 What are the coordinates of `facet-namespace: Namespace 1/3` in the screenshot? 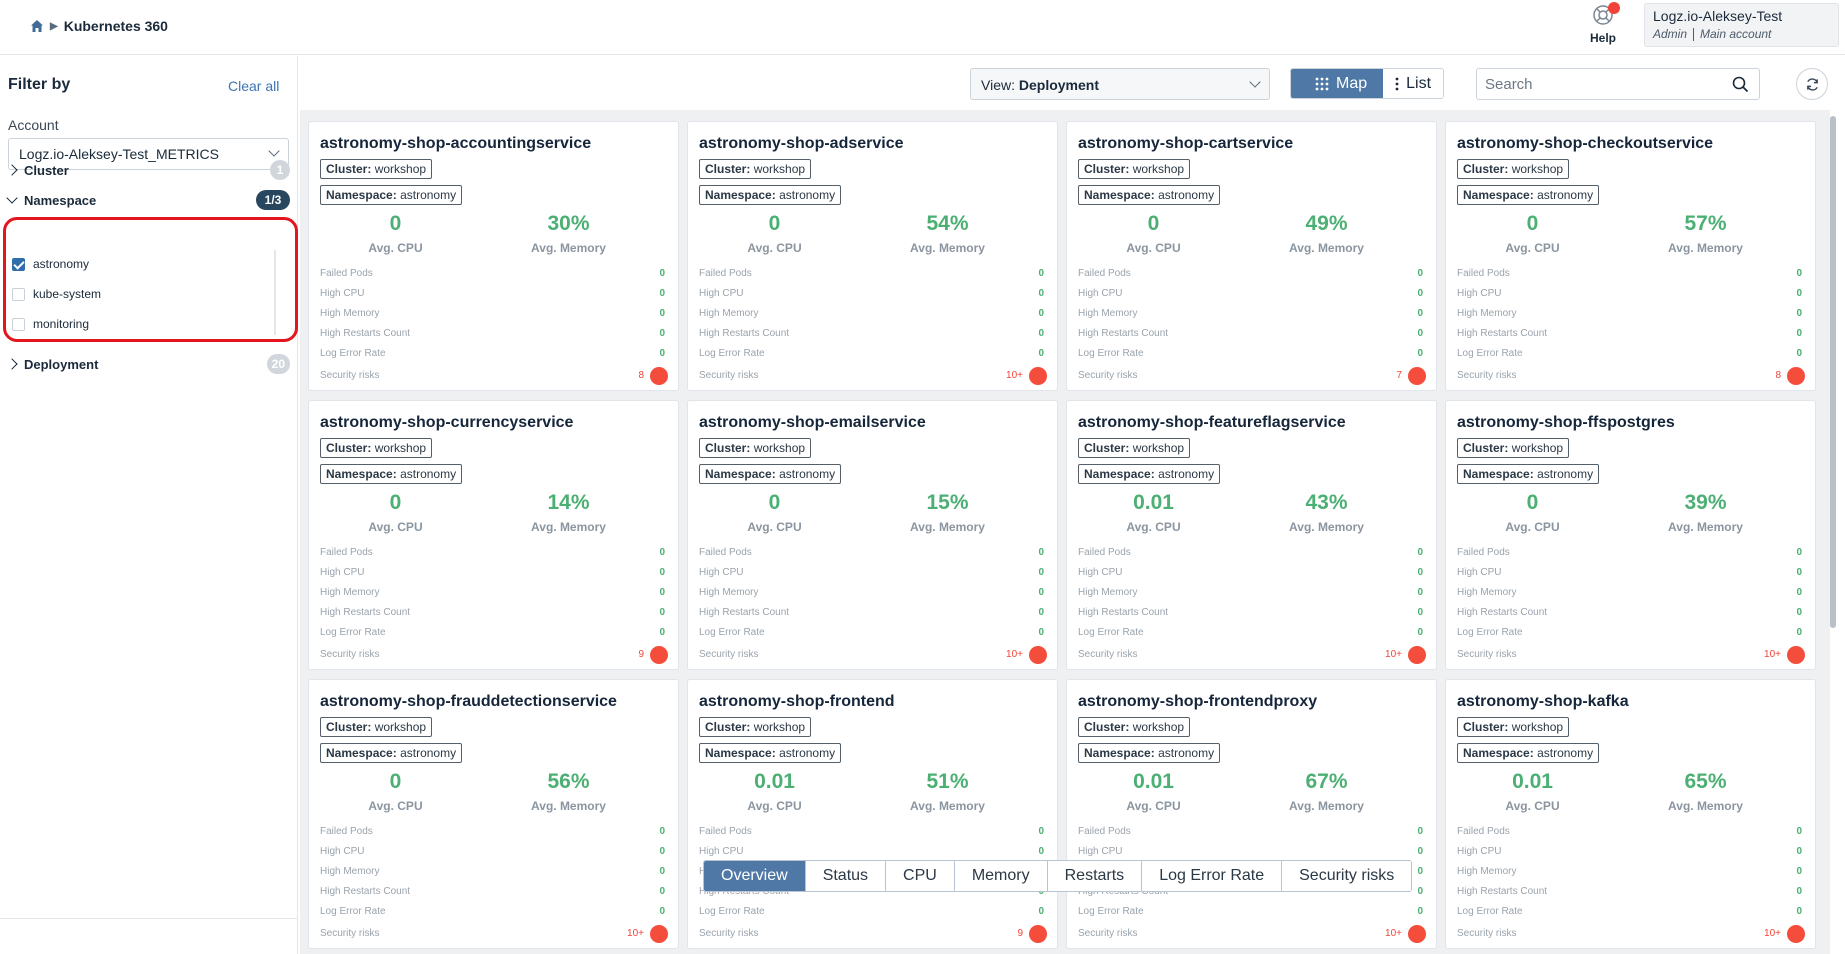 It's located at (148, 200).